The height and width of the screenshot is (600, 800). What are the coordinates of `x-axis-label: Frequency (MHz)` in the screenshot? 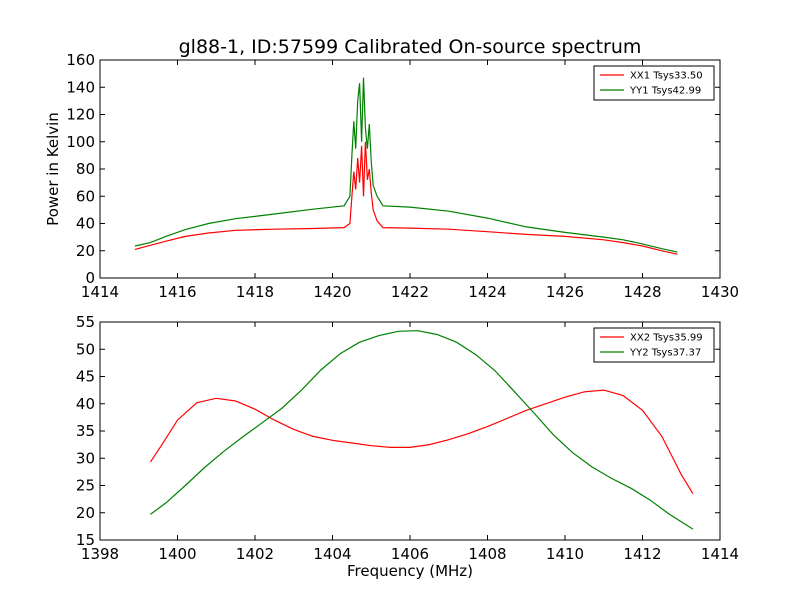 It's located at (410, 571).